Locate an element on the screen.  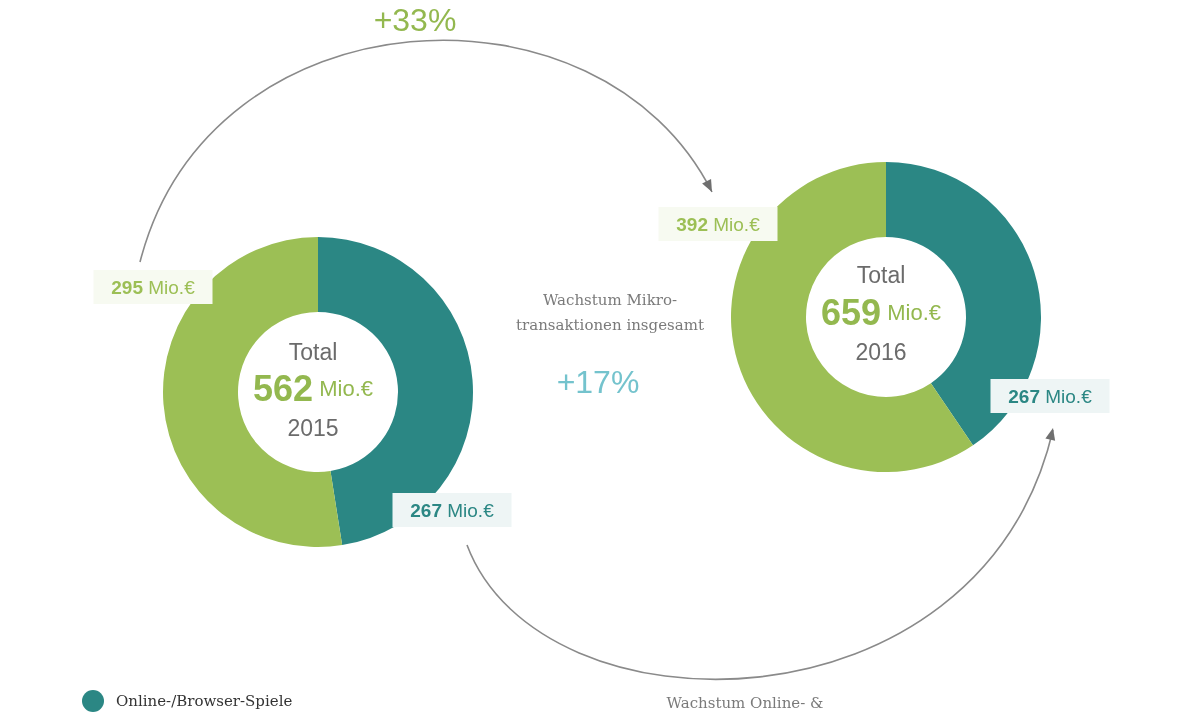
text: Wachstum Mikro- transaktionen insgesamt is located at coordinates (610, 312).